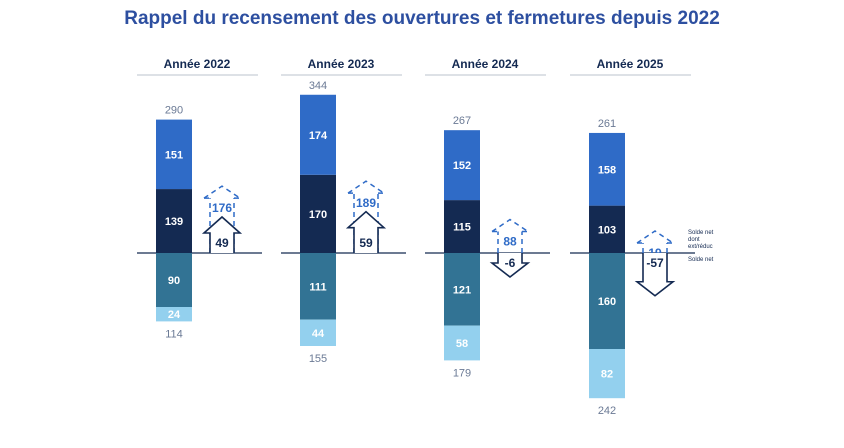  Describe the element at coordinates (510, 242) in the screenshot. I see `solde-net-ext-label: 88` at that location.